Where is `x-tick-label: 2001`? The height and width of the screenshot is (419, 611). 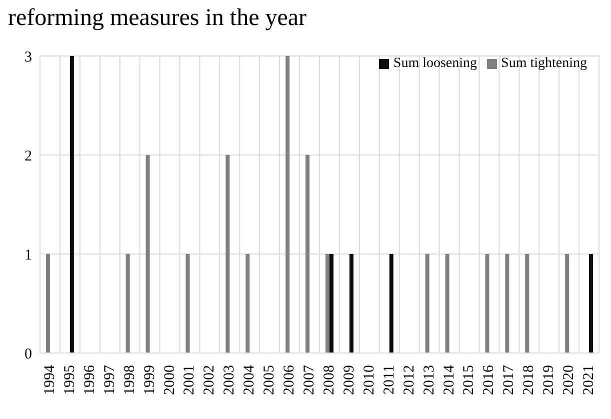 x-tick-label: 2001 is located at coordinates (190, 380).